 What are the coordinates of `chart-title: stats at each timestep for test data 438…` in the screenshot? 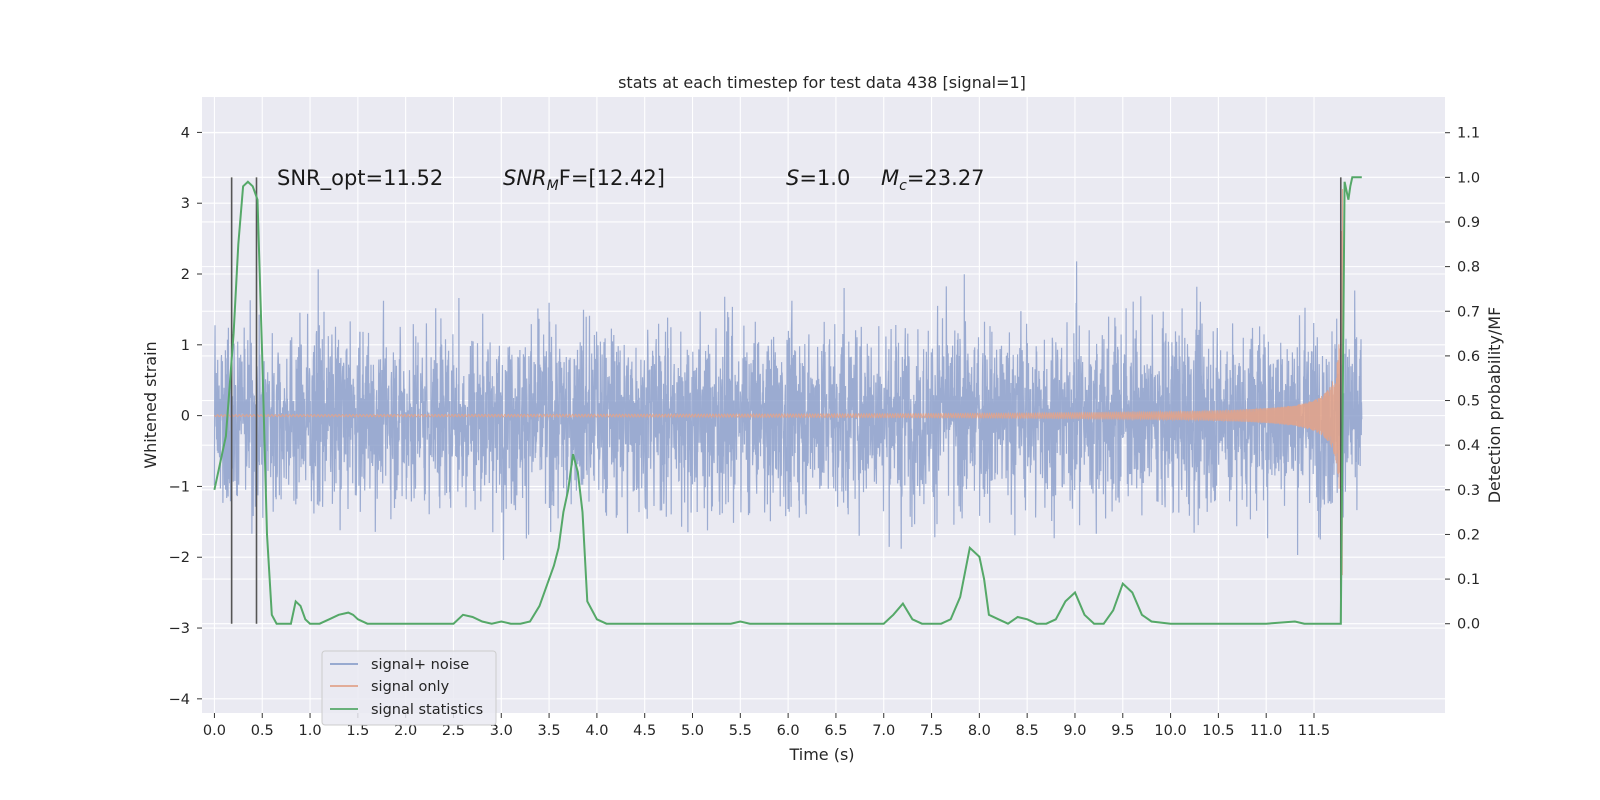 It's located at (822, 82).